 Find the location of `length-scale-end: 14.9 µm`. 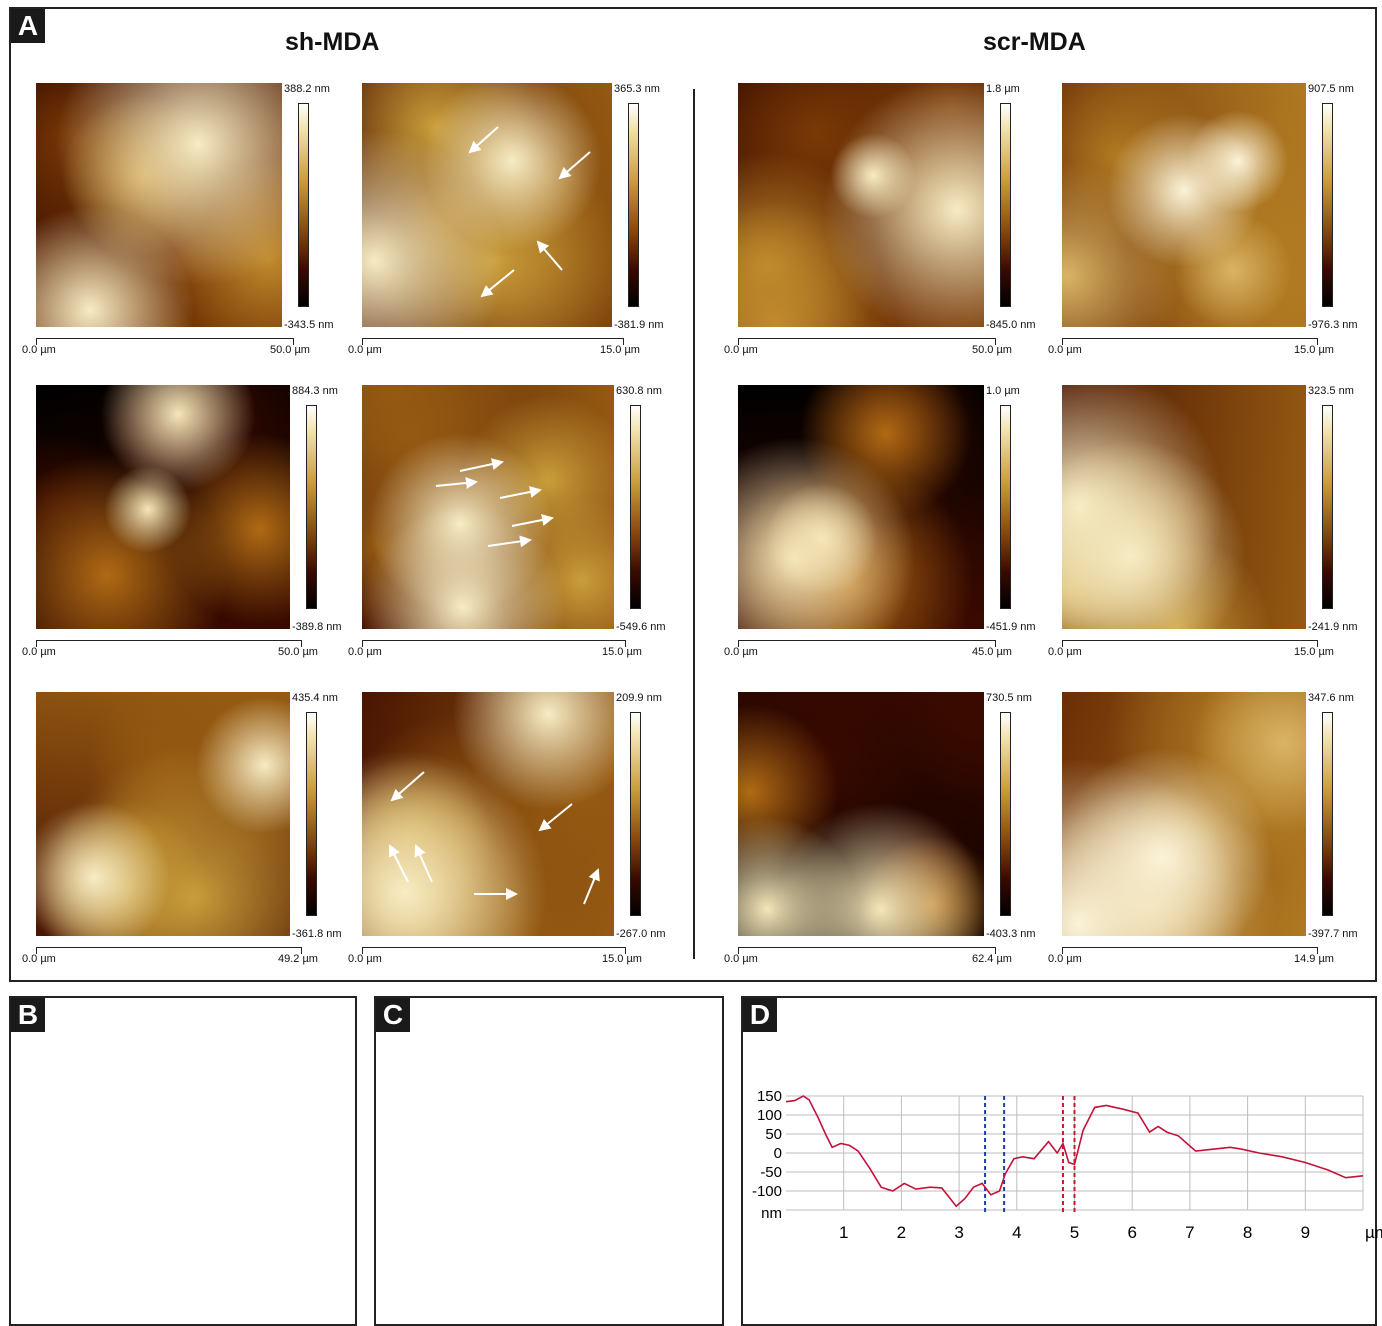

length-scale-end: 14.9 µm is located at coordinates (1314, 959).